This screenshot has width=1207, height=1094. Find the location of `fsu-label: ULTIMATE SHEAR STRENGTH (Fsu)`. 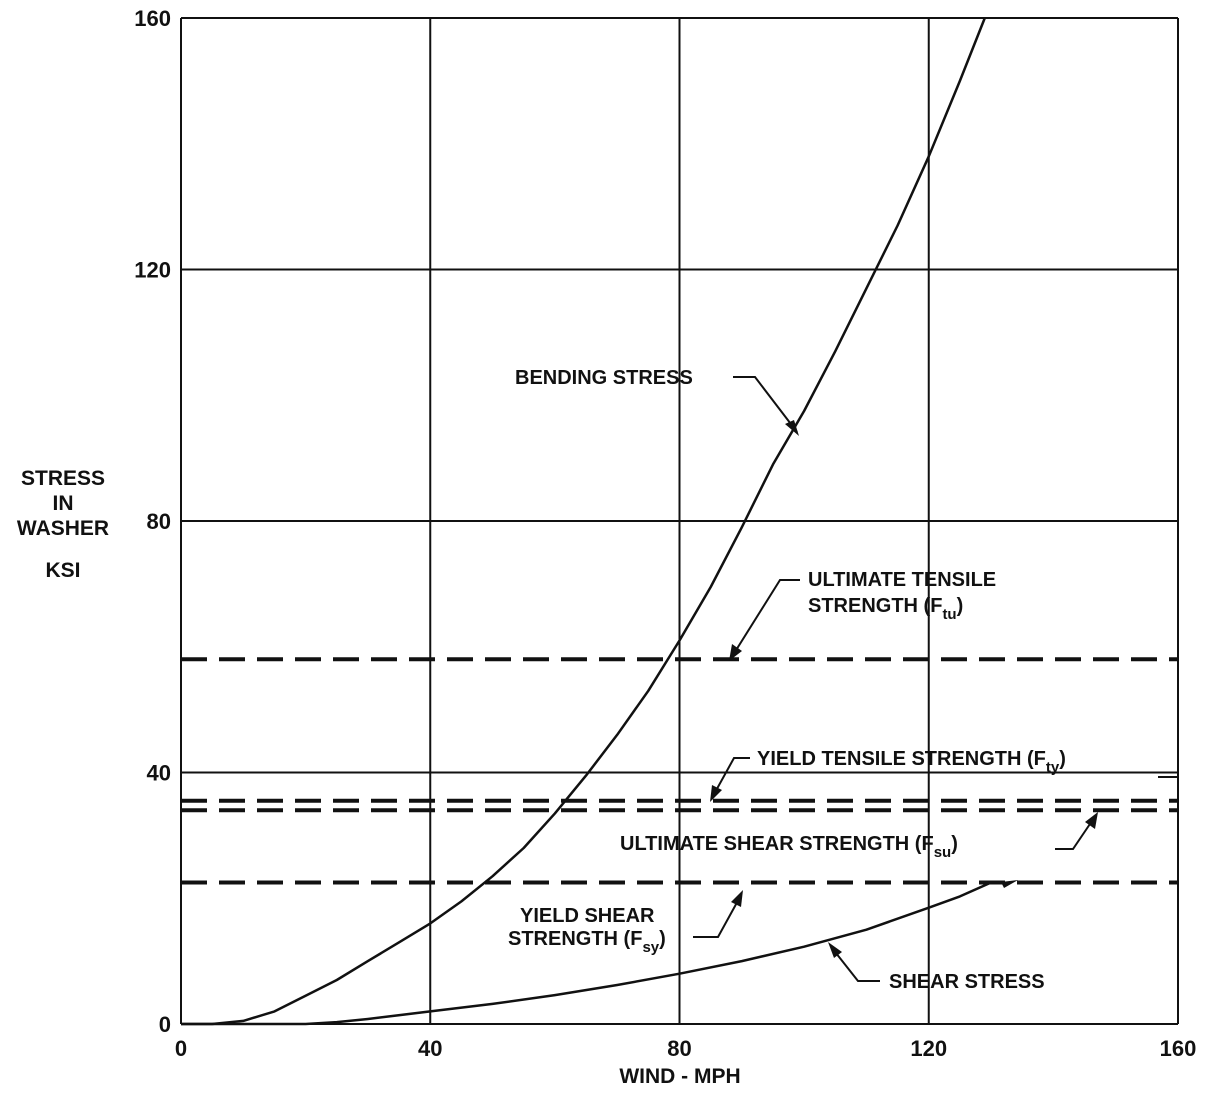

fsu-label: ULTIMATE SHEAR STRENGTH (Fsu) is located at coordinates (789, 847).